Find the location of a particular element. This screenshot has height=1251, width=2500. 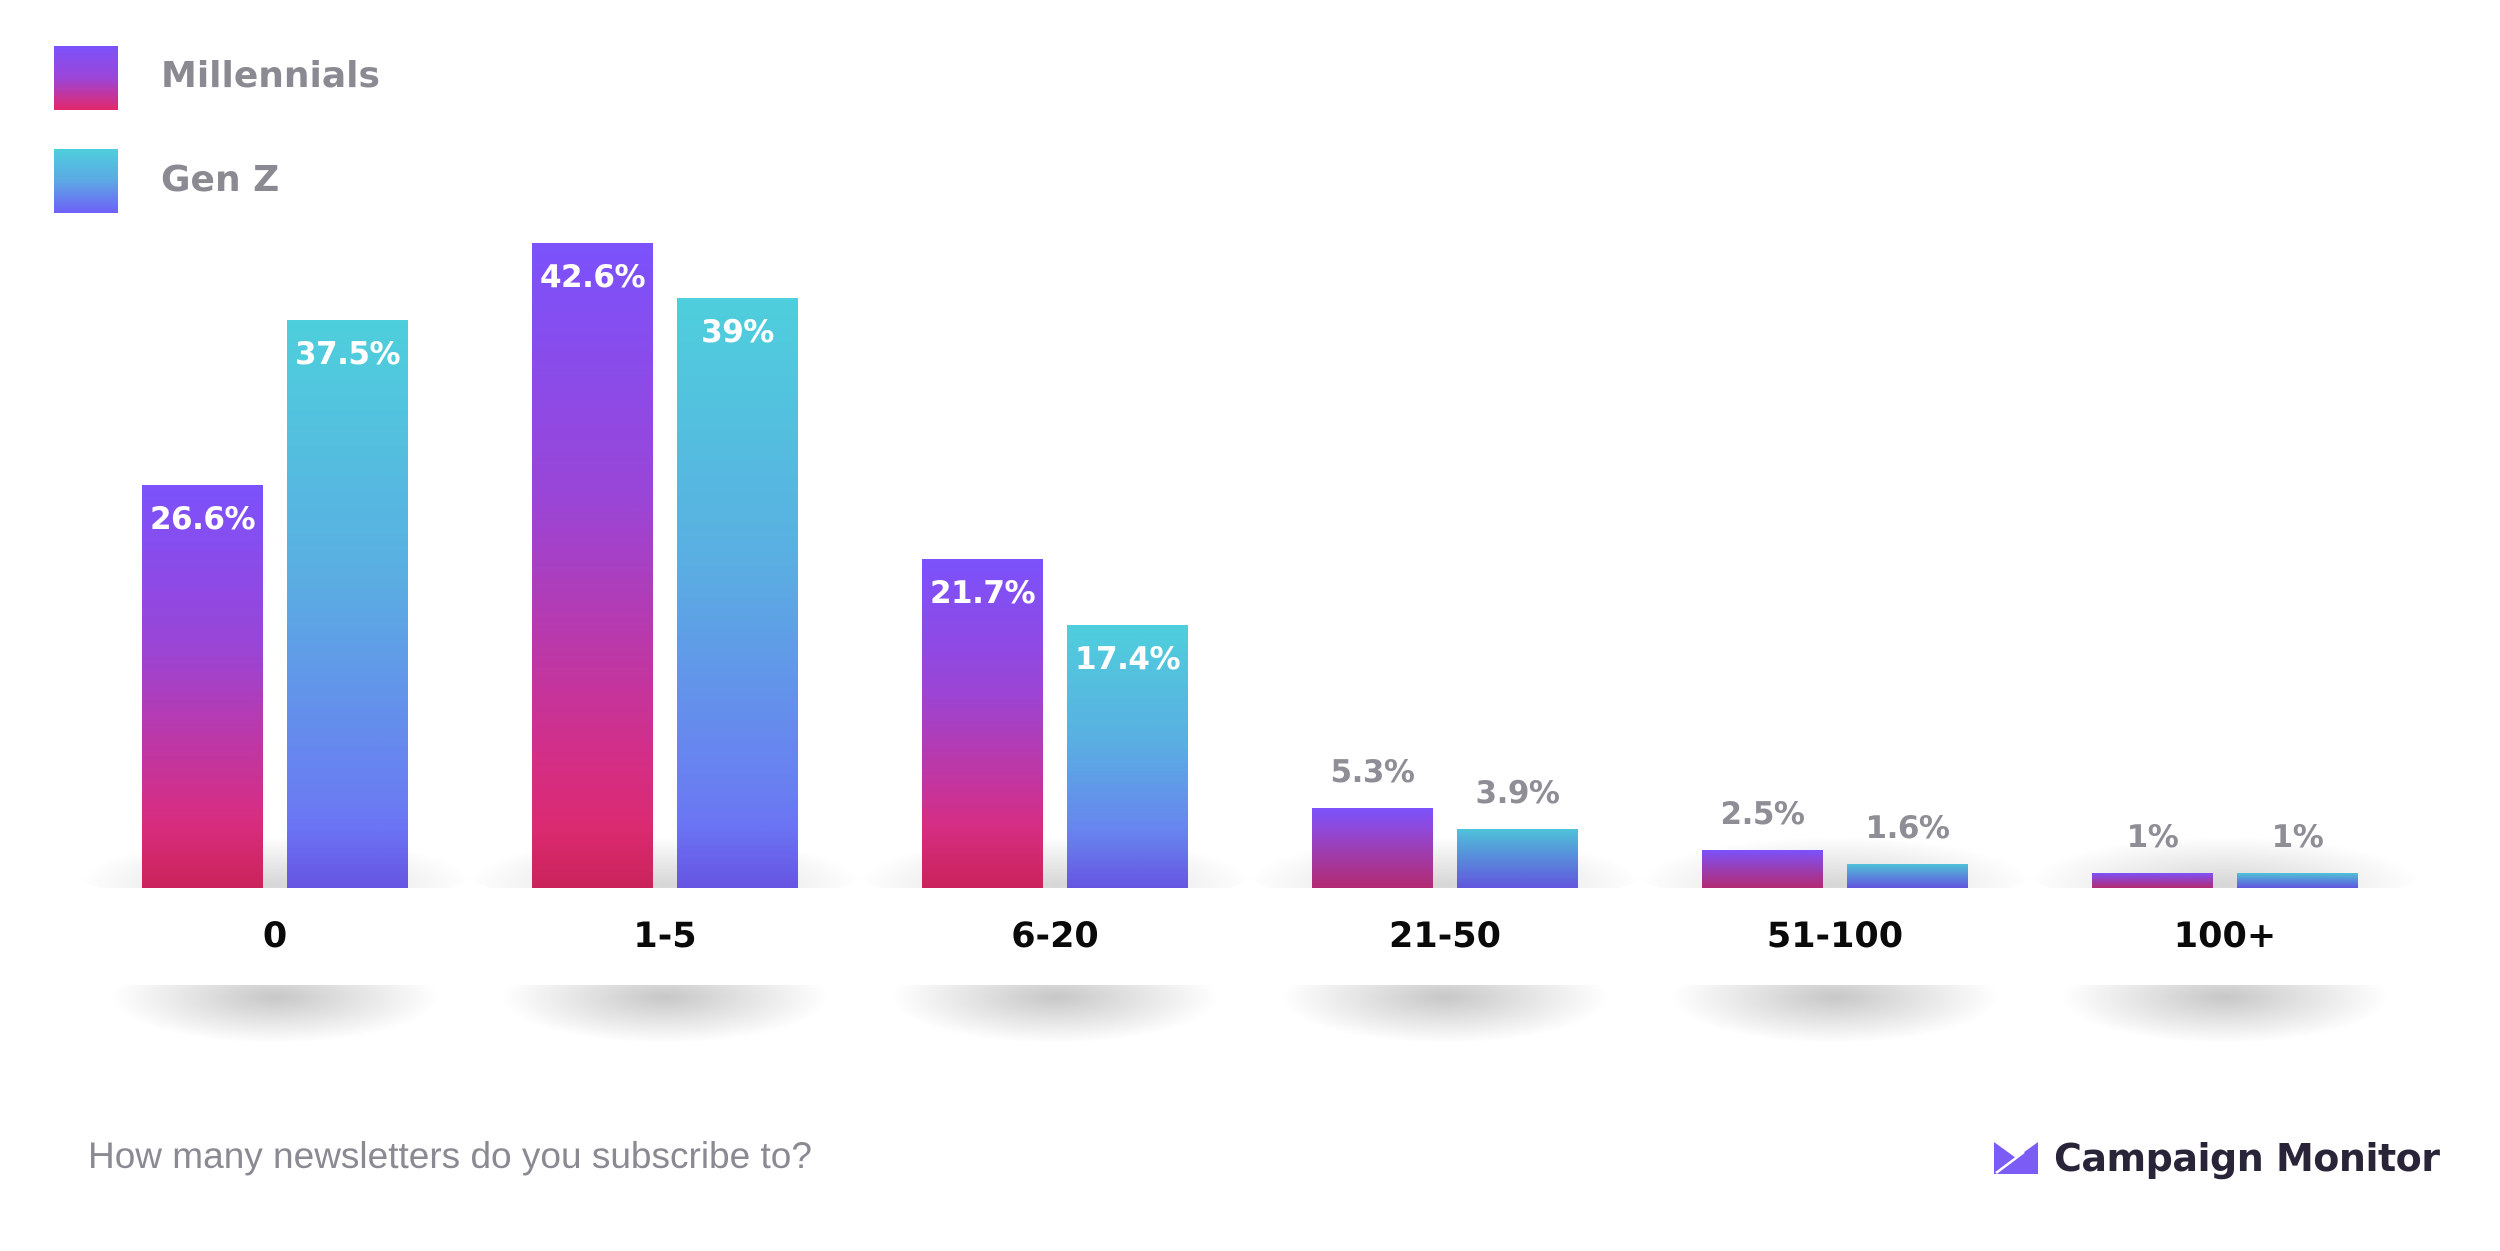

brand-name: Campaign Monitor is located at coordinates (2247, 1158).